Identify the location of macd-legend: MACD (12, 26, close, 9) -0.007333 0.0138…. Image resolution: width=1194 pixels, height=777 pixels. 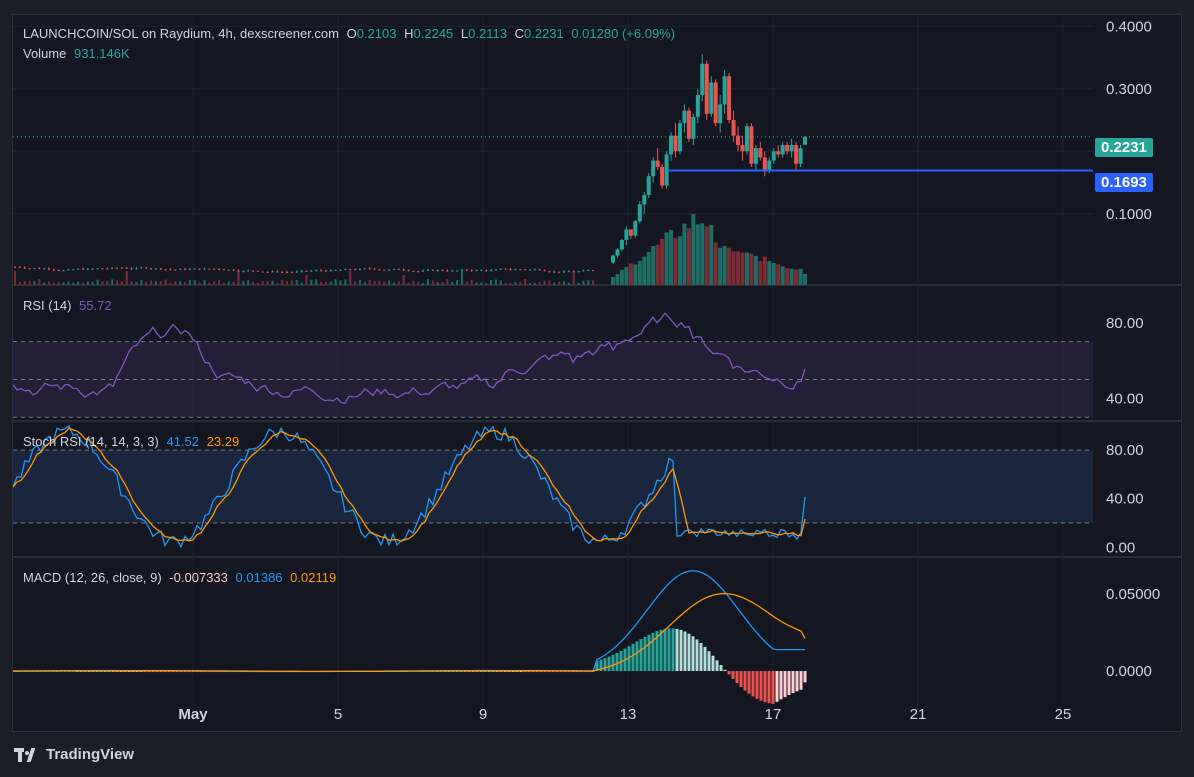
(181, 578).